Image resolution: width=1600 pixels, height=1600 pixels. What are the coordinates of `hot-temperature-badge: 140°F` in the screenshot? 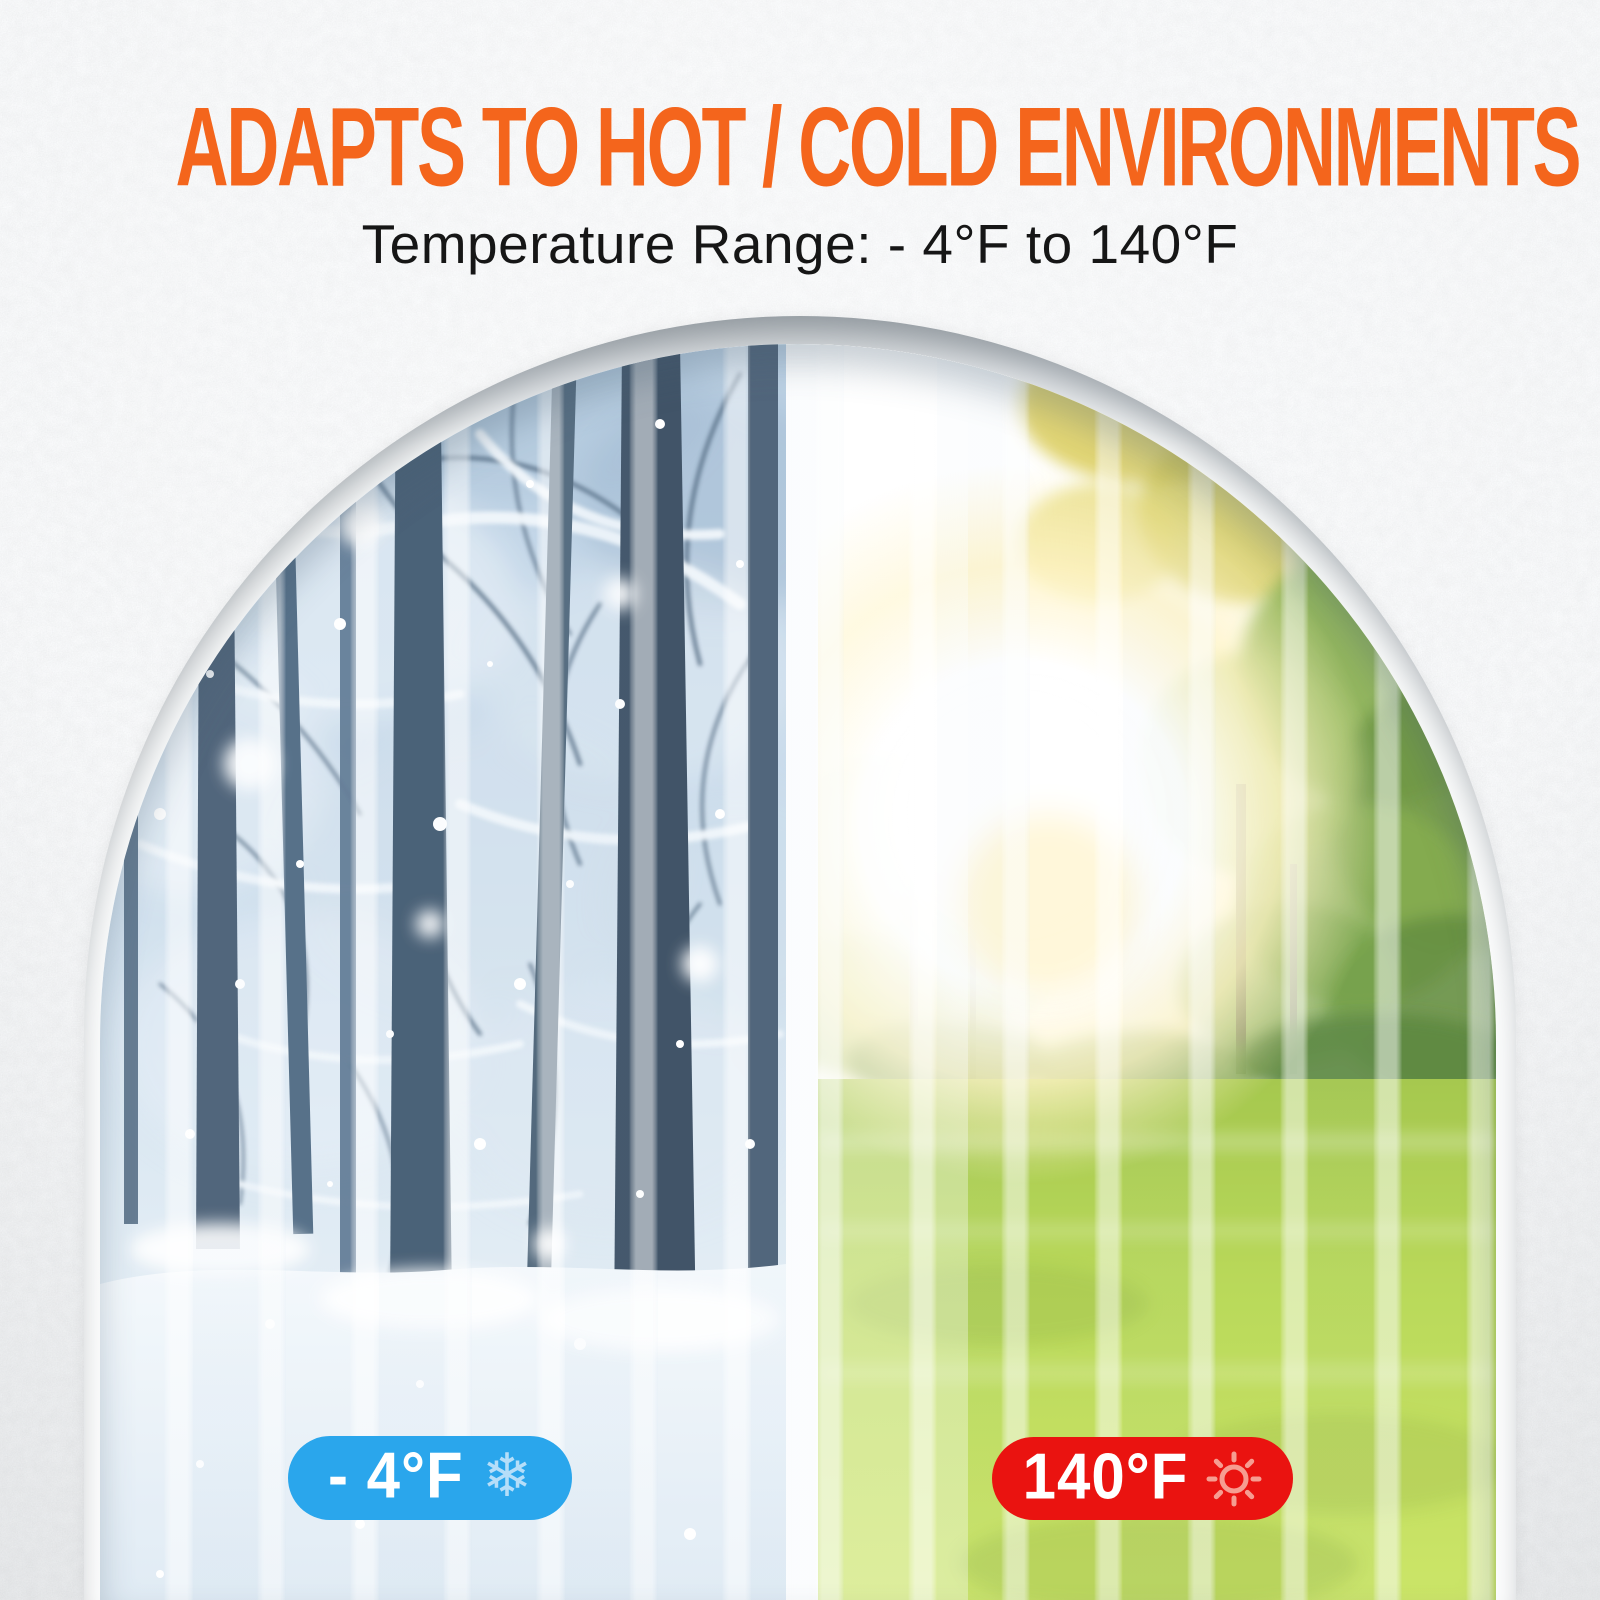 It's located at (1142, 1478).